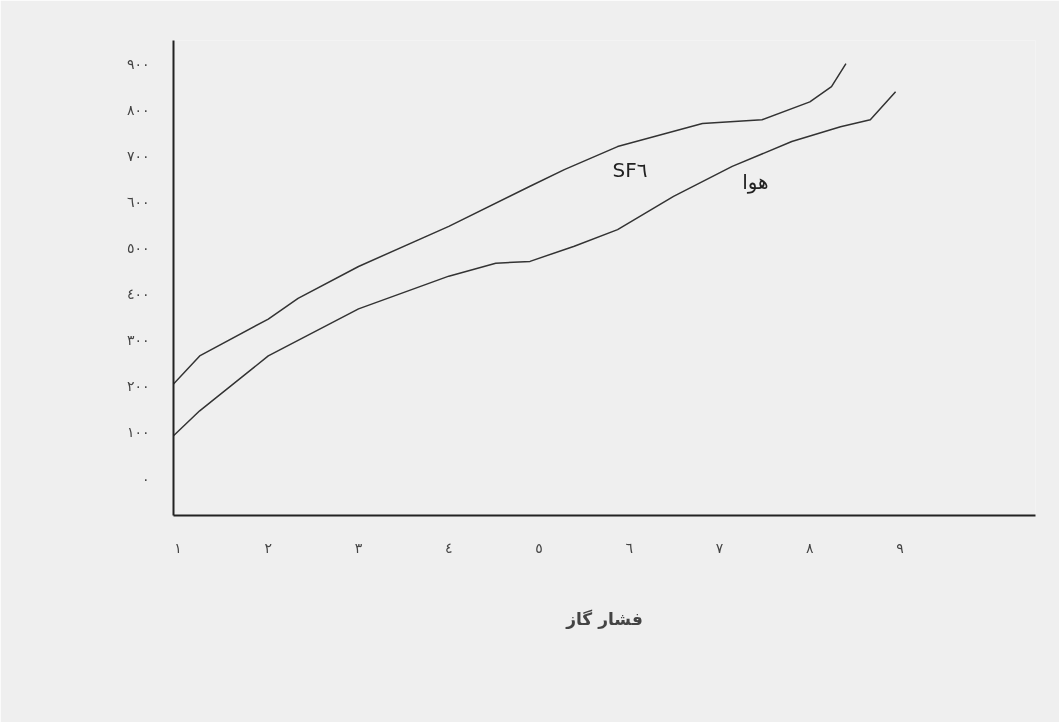  I want to click on x-tick-label: ١, so click(178, 547).